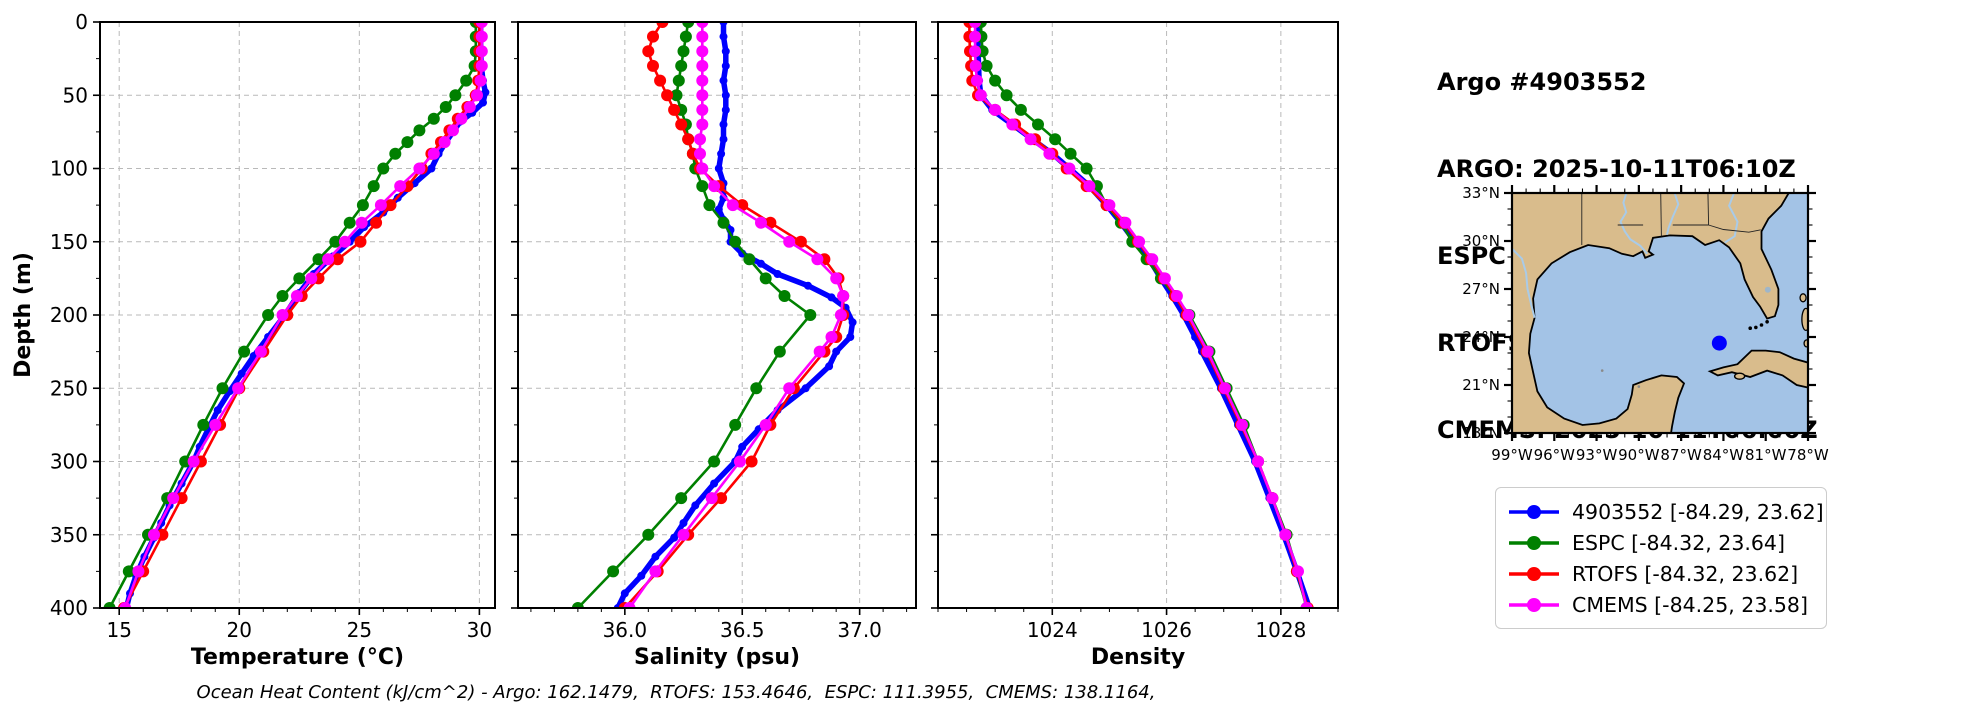  Describe the element at coordinates (1803, 298) in the screenshot. I see `bahamas-islet` at that location.